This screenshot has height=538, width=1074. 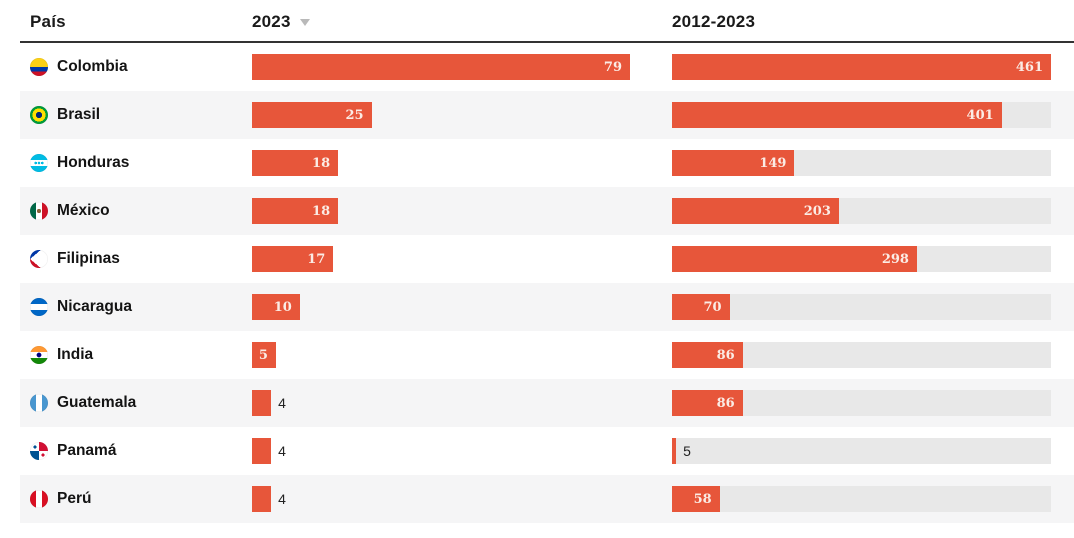 What do you see at coordinates (74, 498) in the screenshot?
I see `country-name: Perú` at bounding box center [74, 498].